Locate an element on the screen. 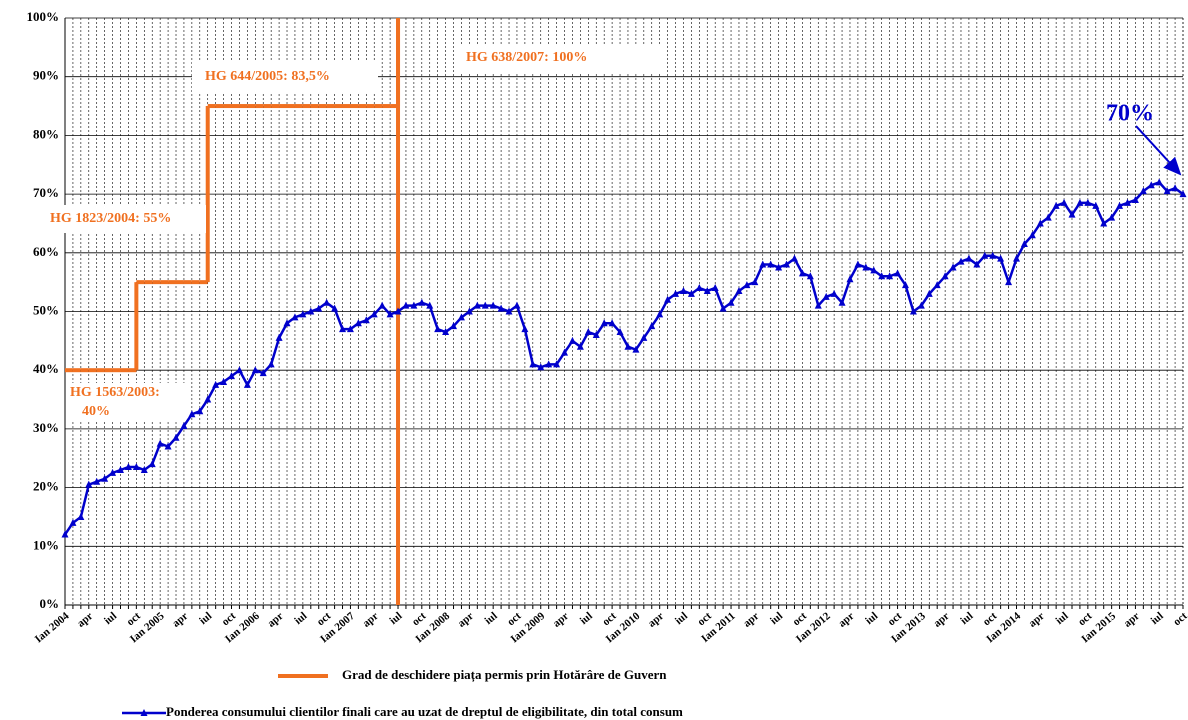 The image size is (1188, 720). y-tick-label: 20% is located at coordinates (46, 486).